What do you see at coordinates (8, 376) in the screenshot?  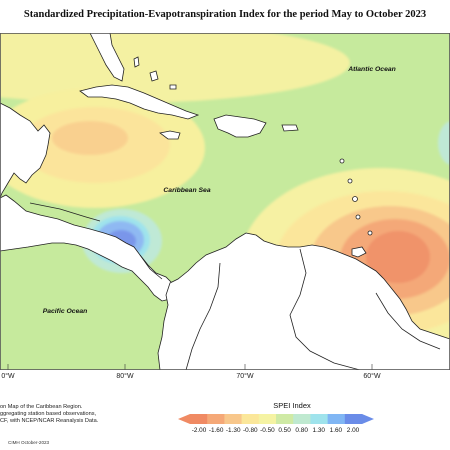 I see `longitude-label-90w: 0°W` at bounding box center [8, 376].